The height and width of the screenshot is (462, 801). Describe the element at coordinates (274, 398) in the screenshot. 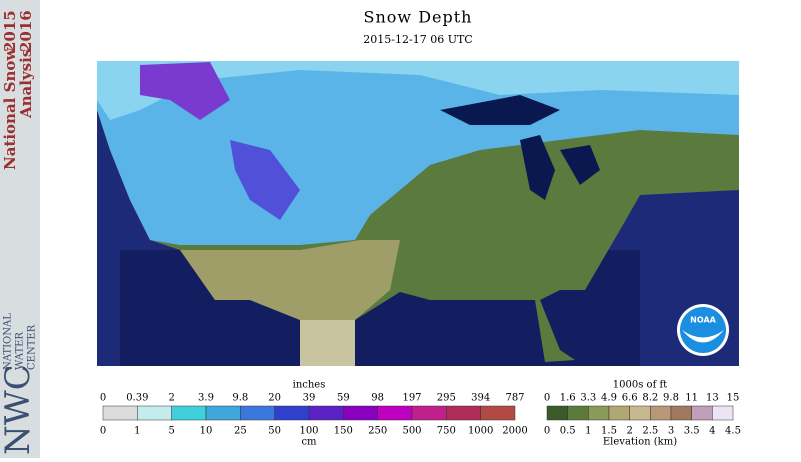

I see `legend-label: 20` at that location.